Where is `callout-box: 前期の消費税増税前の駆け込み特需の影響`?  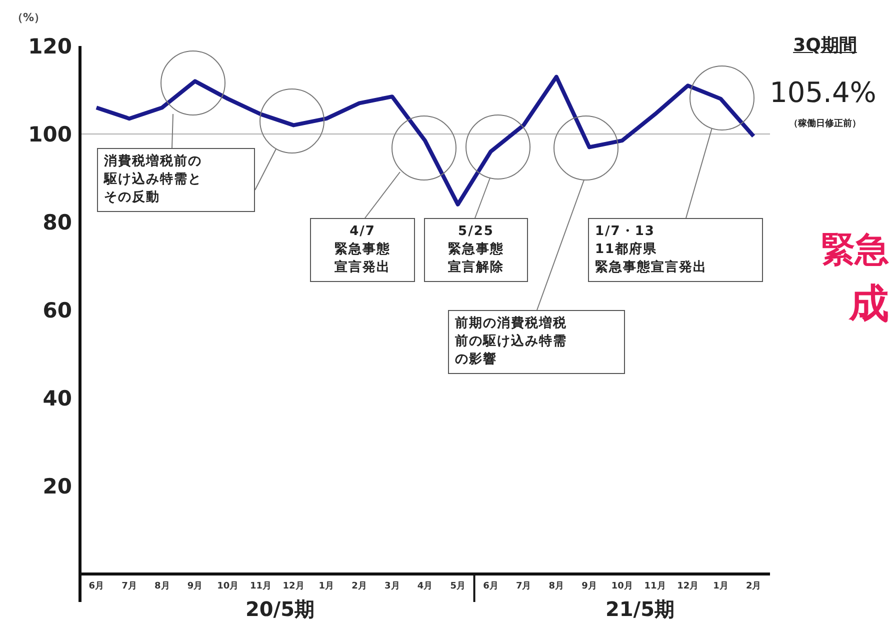 callout-box: 前期の消費税増税前の駆け込み特需の影響 is located at coordinates (536, 342).